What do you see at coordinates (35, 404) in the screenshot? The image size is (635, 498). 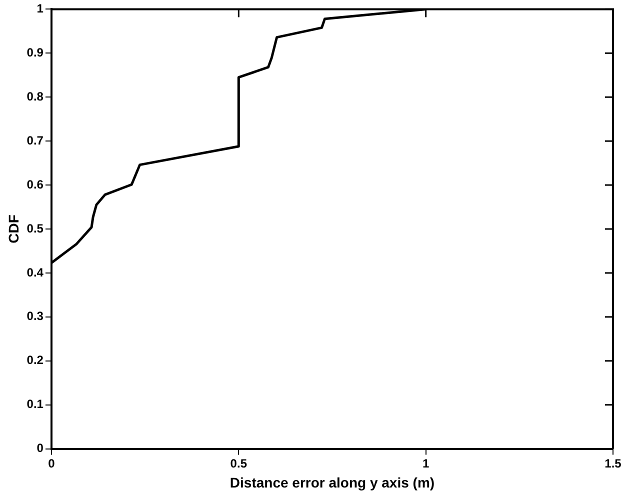 I see `y-tick-label: 0.1` at bounding box center [35, 404].